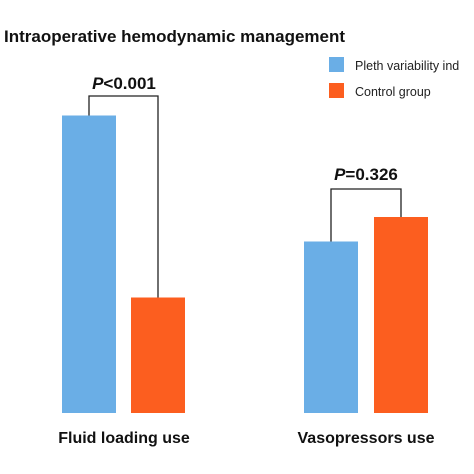 The image size is (474, 474). What do you see at coordinates (394, 78) in the screenshot?
I see `legend: Pleth variability ind Control group` at bounding box center [394, 78].